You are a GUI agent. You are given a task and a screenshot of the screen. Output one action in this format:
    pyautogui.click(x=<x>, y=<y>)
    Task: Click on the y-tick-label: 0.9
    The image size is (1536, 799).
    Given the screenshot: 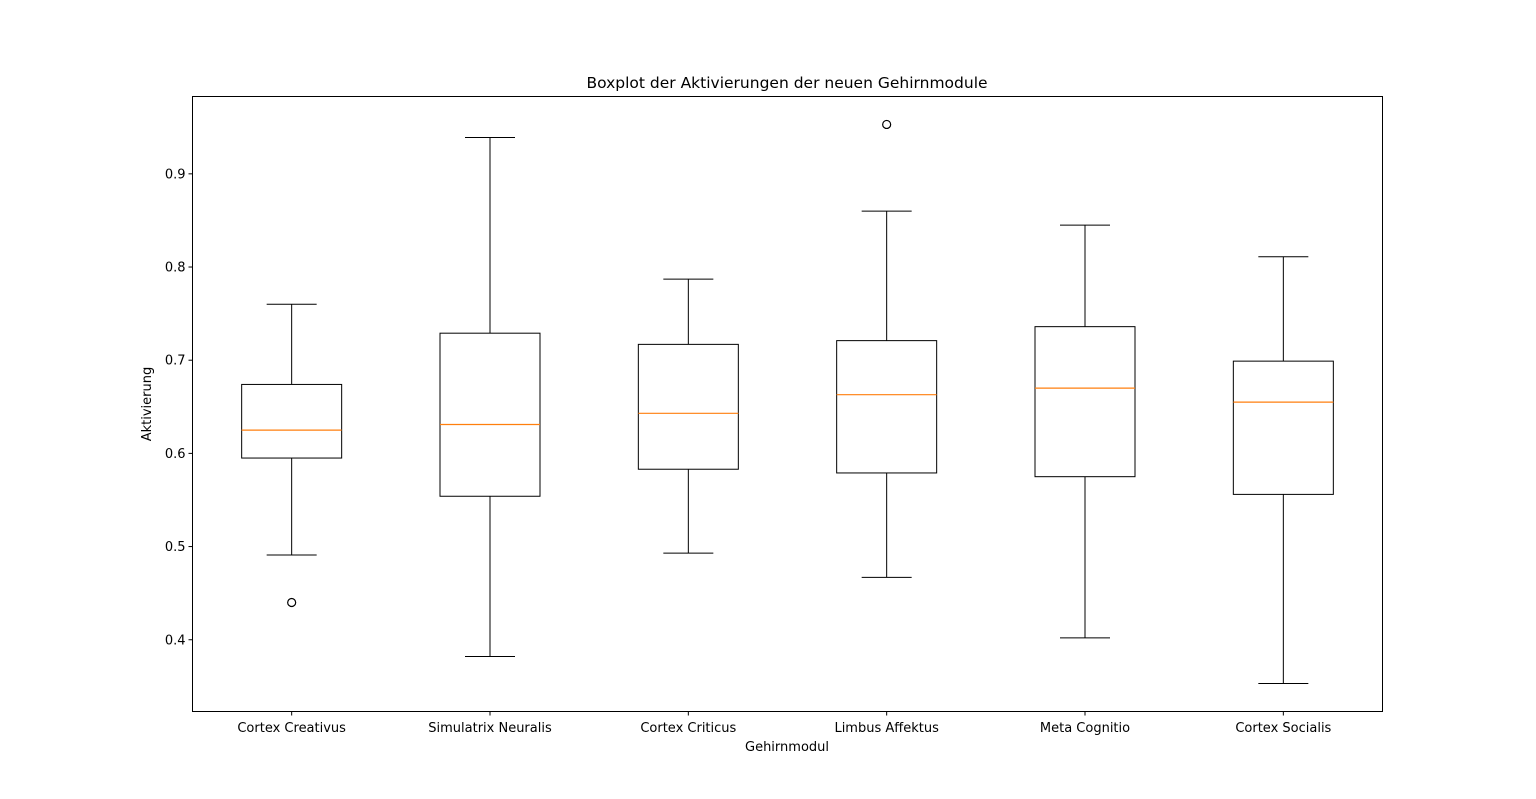 What is the action you would take?
    pyautogui.click(x=175, y=174)
    